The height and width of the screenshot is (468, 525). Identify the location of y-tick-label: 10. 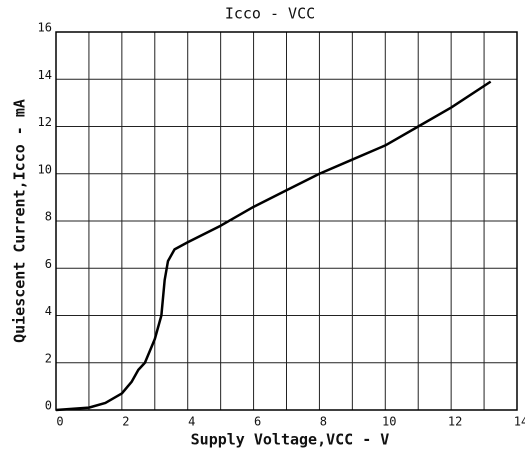
(45, 169).